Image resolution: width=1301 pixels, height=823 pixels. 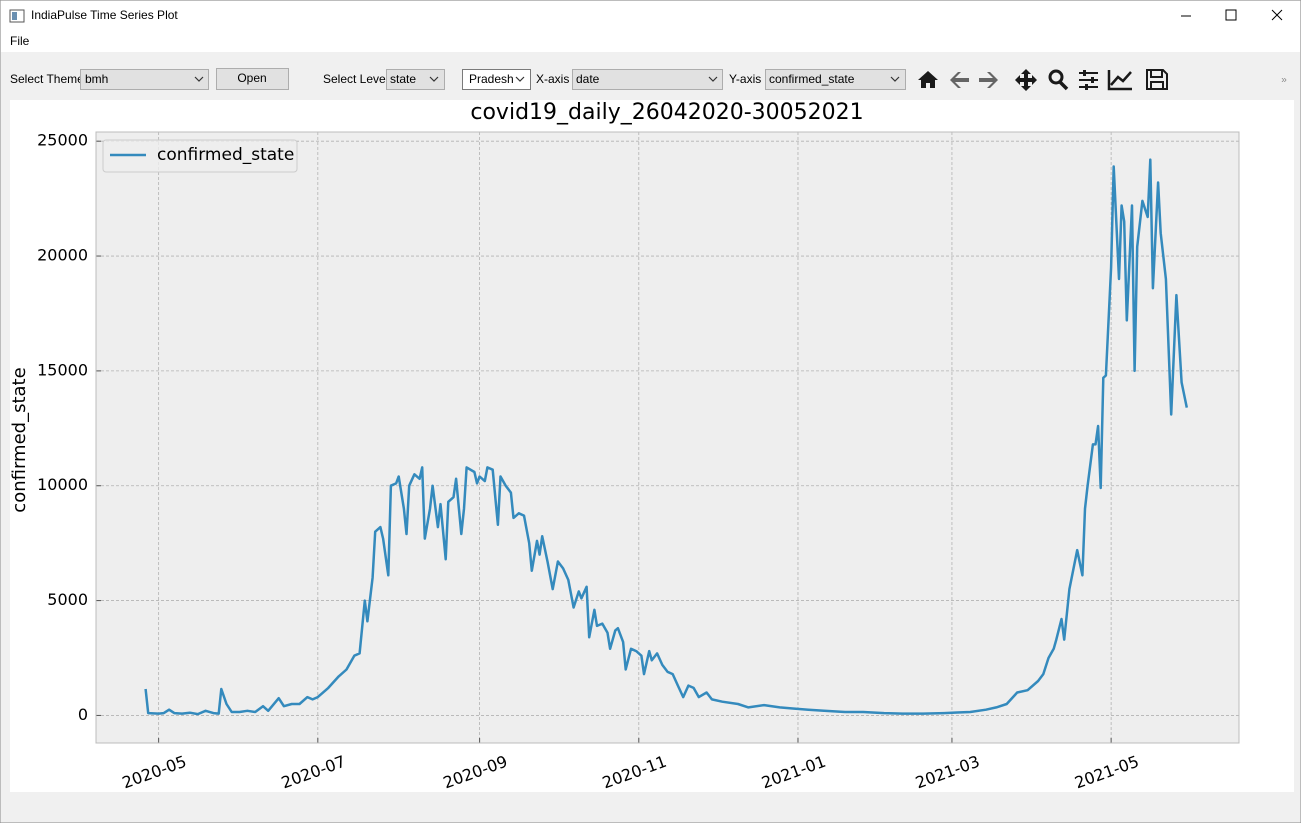 I want to click on zoom-handle, so click(x=1063, y=85).